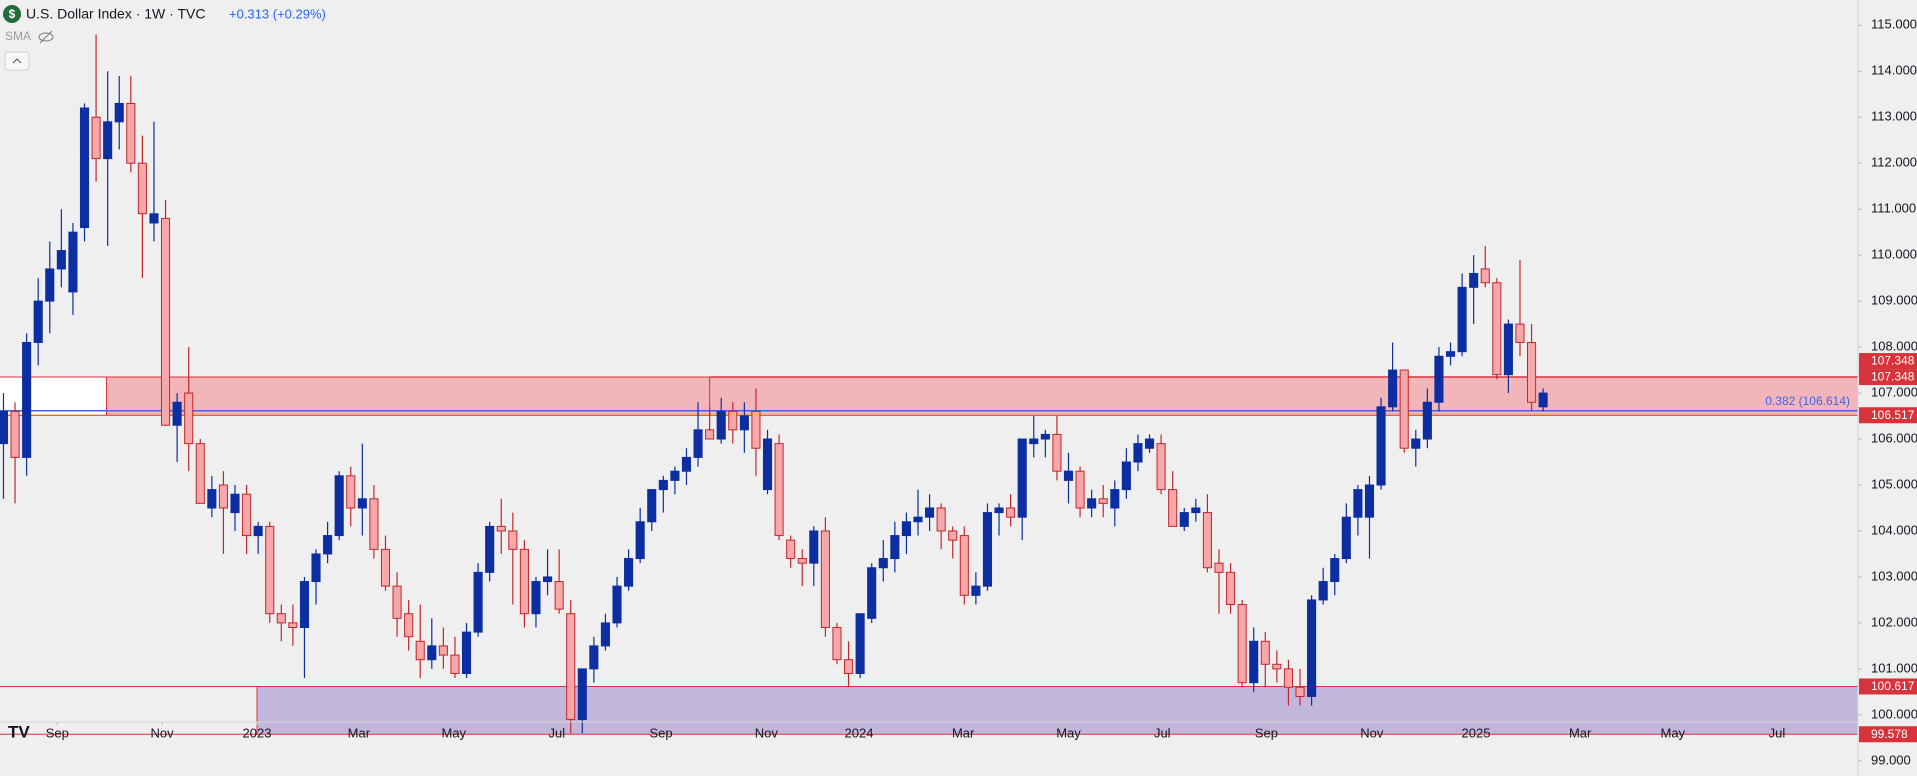  I want to click on collapse-arrow, so click(17, 61).